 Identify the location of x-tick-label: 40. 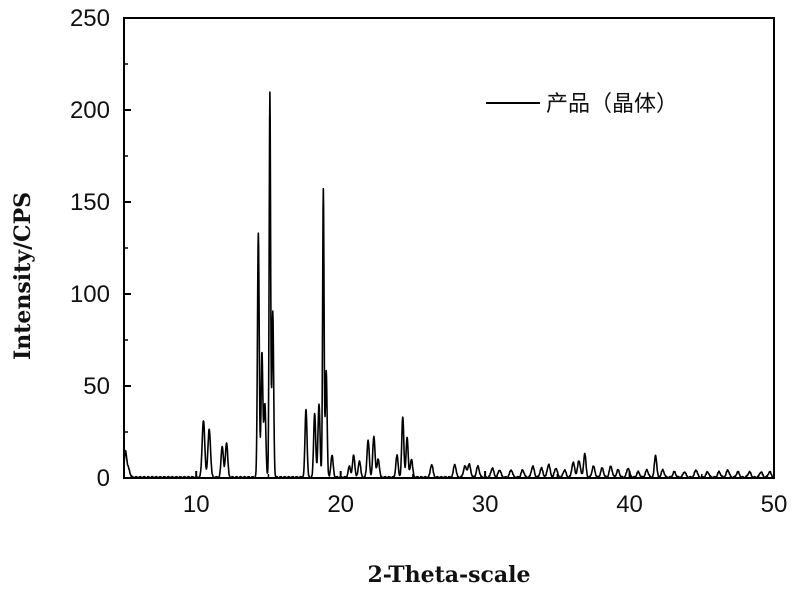
(629, 504).